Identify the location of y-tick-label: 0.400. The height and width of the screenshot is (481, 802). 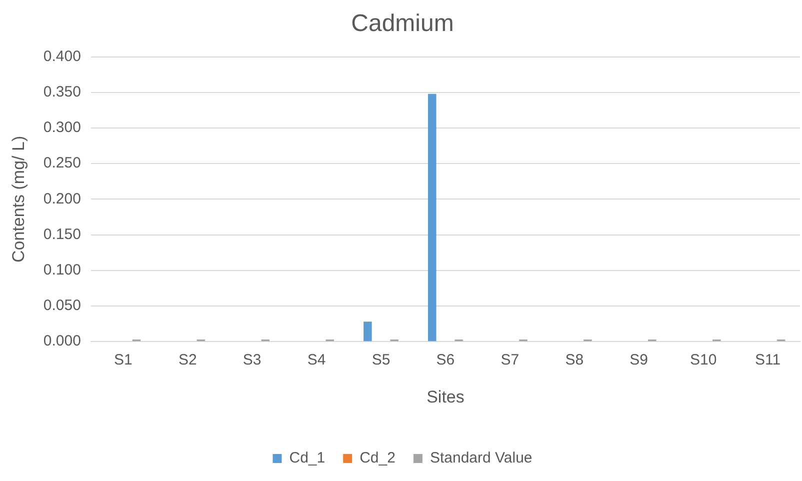
(62, 56).